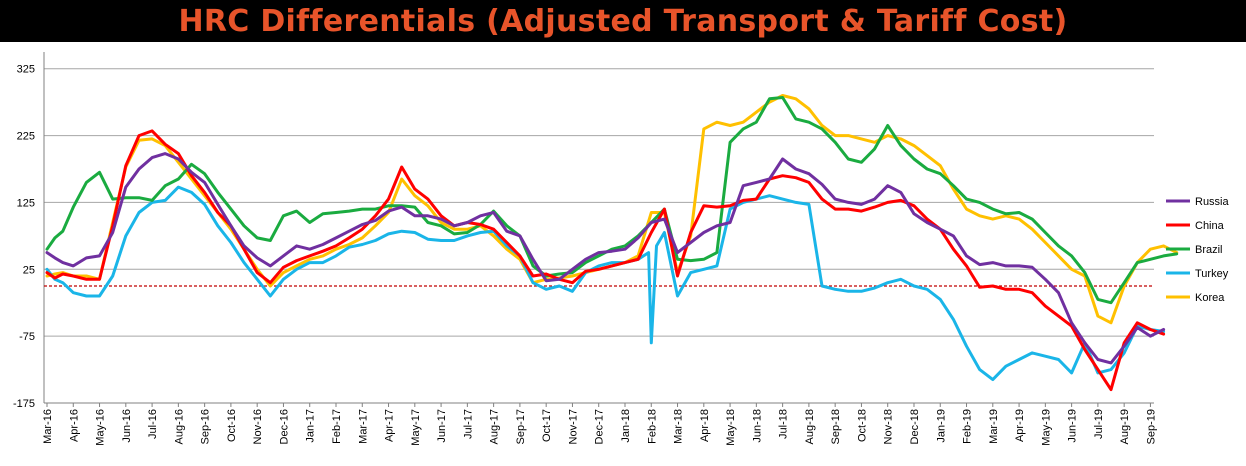 This screenshot has width=1246, height=466. Describe the element at coordinates (810, 426) in the screenshot. I see `x-tick-label: Aug-18` at that location.